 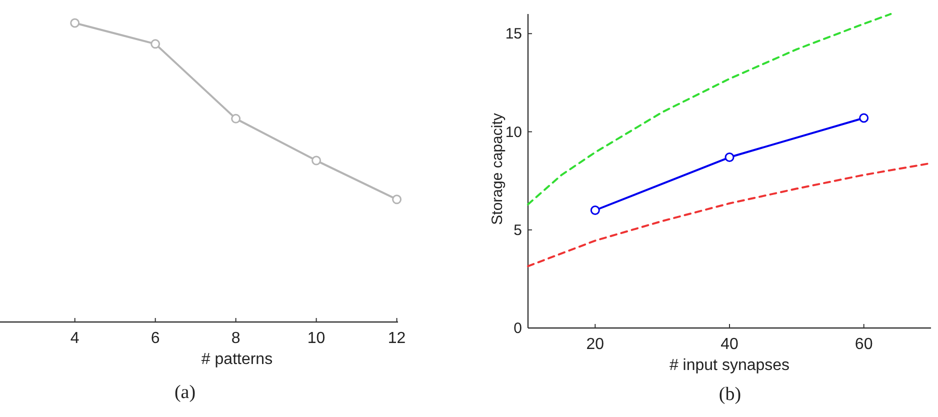 I want to click on y-tick-label: 5, so click(x=518, y=230).